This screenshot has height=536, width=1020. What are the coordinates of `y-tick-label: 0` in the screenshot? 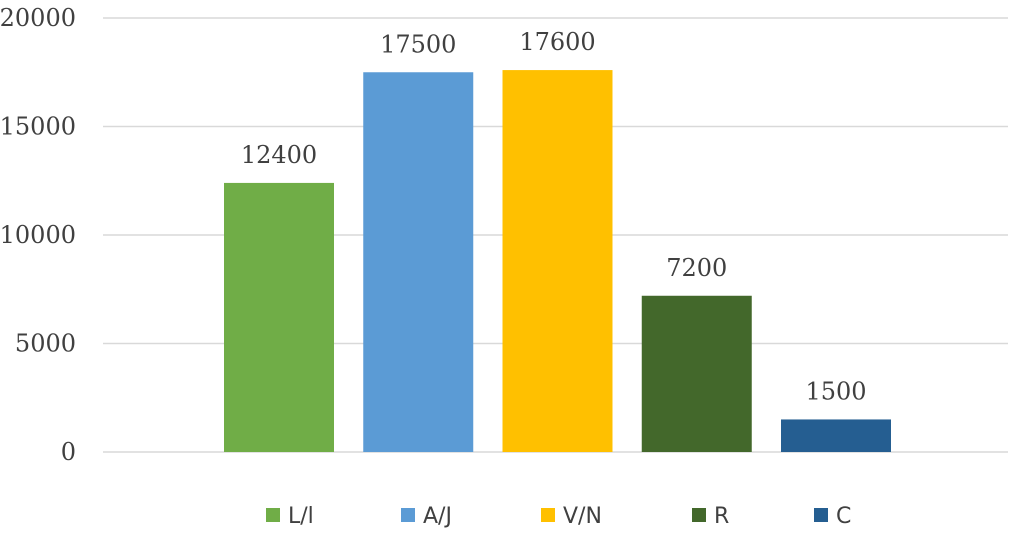 It's located at (68, 452).